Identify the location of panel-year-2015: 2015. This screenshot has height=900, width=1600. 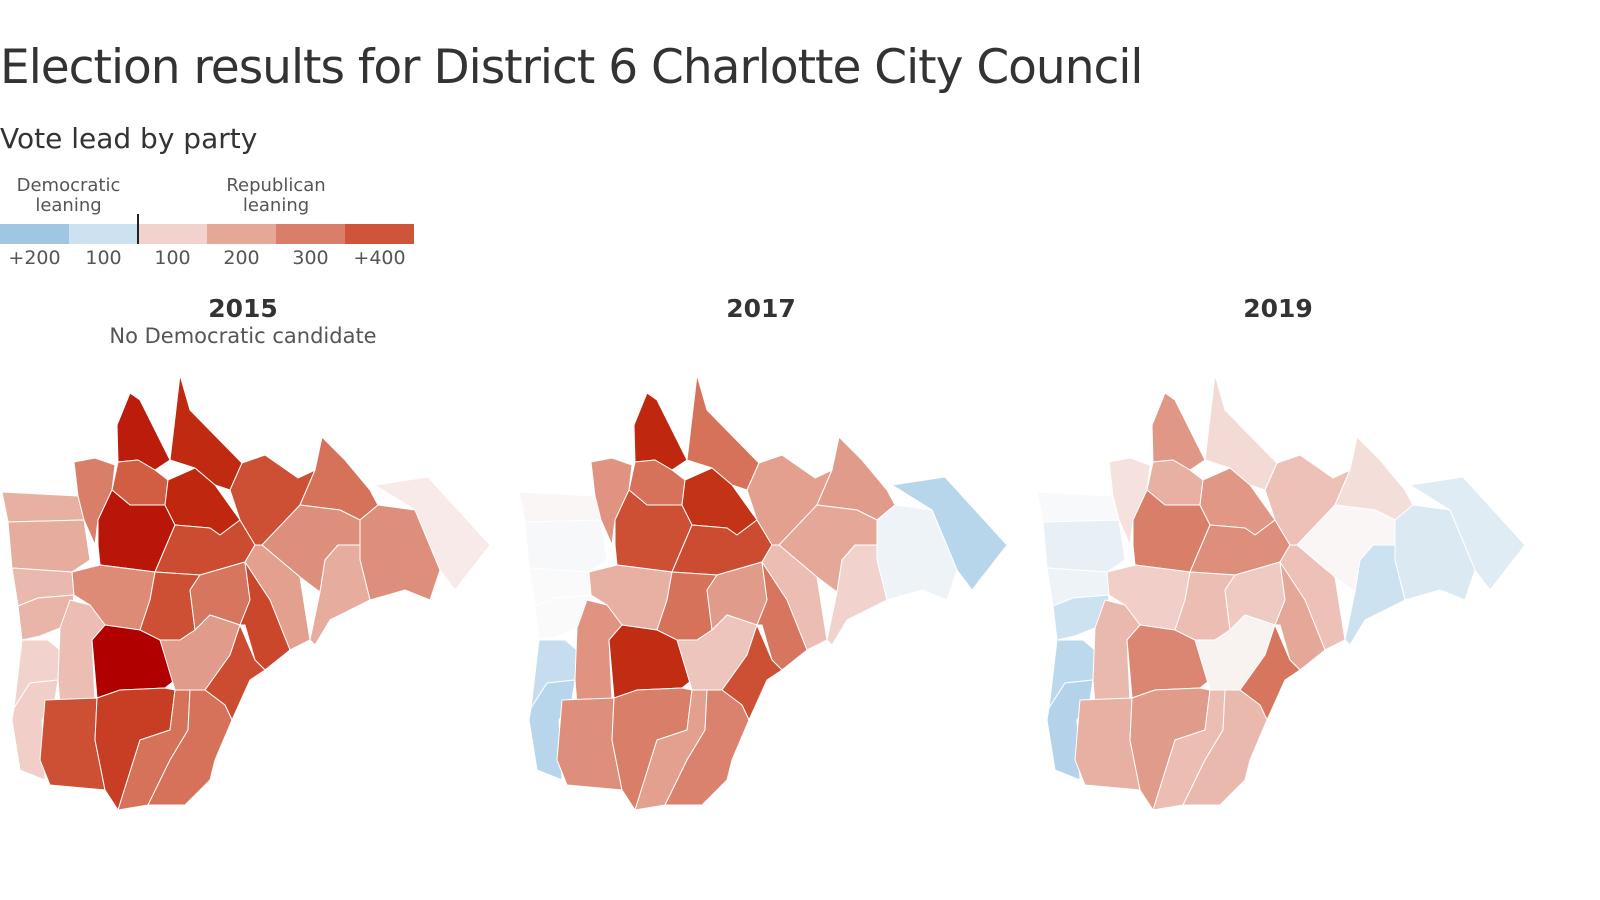
(243, 308).